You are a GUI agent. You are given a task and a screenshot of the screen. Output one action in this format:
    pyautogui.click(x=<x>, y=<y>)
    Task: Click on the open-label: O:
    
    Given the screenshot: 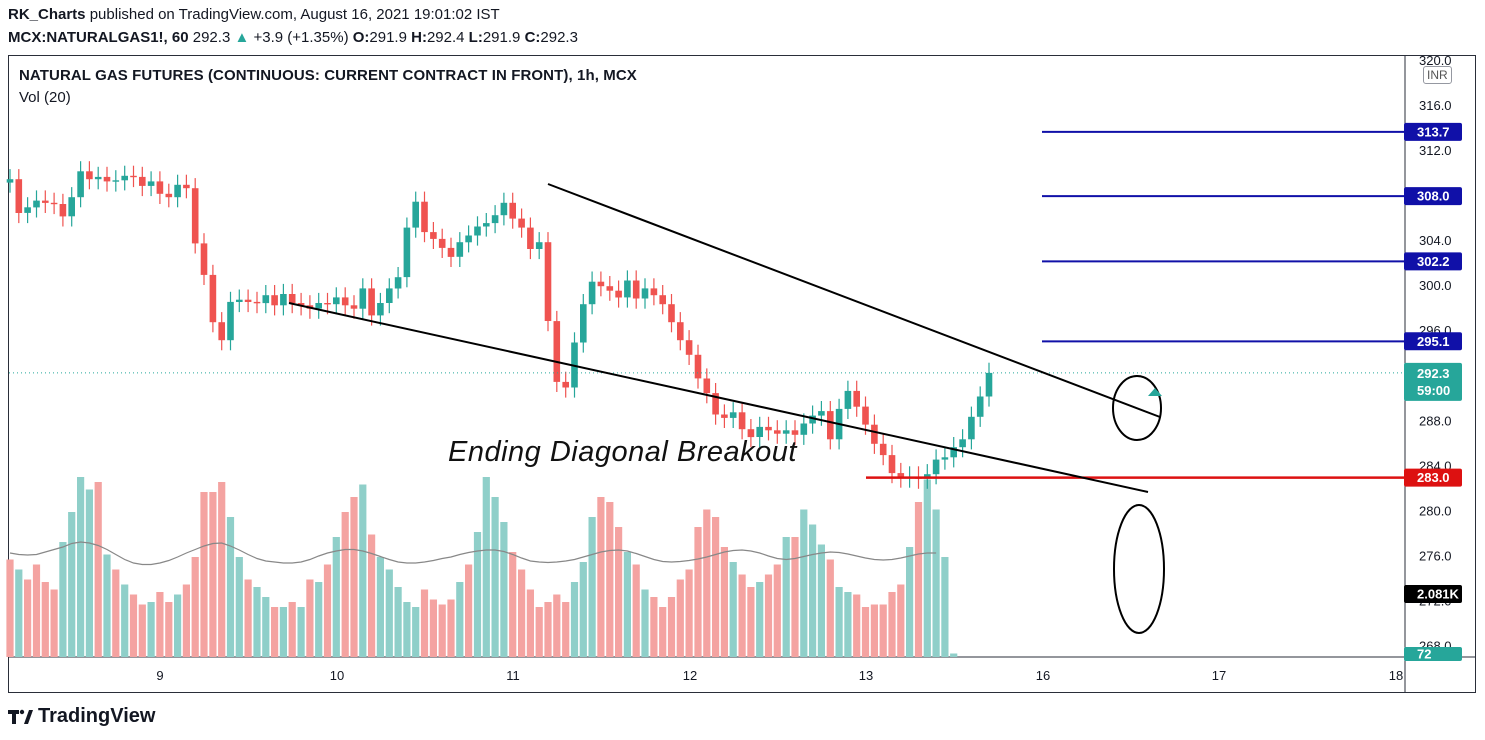 What is the action you would take?
    pyautogui.click(x=361, y=37)
    